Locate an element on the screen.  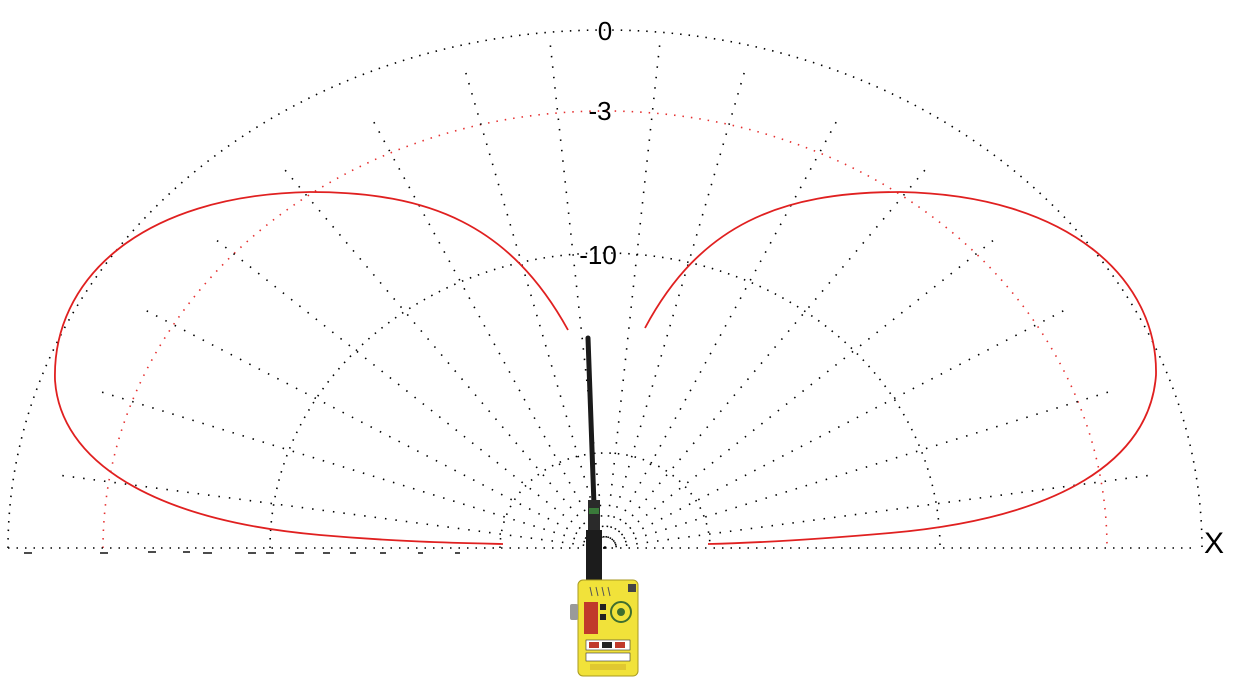
ring-label-minus3: -3 is located at coordinates (599, 111).